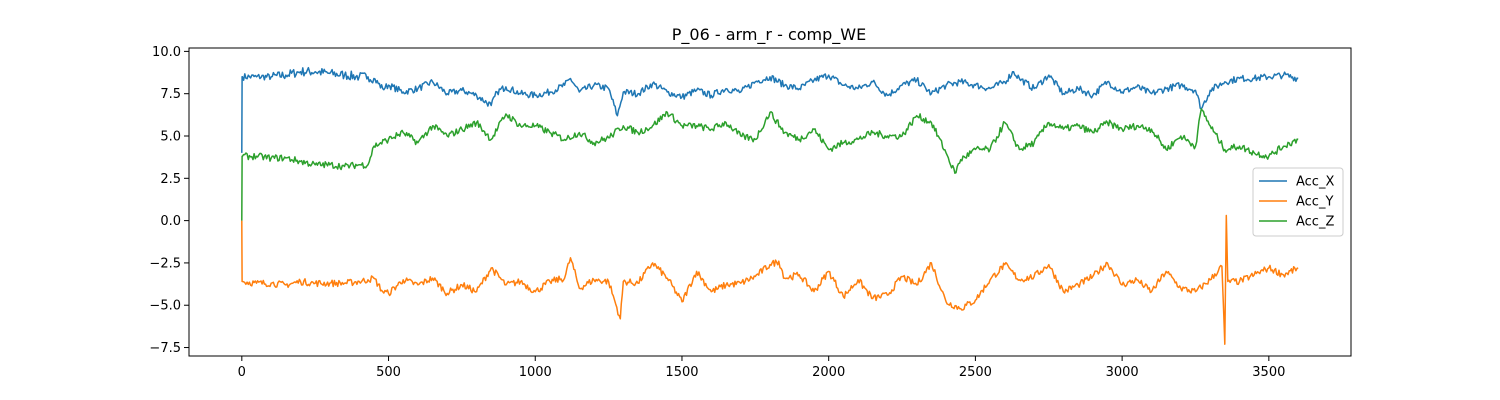 The height and width of the screenshot is (400, 1500). What do you see at coordinates (169, 200) in the screenshot?
I see `y-axis: 10.0 7.5 5.0 2.5 0.0 −2.5 −5.0 −7.5` at bounding box center [169, 200].